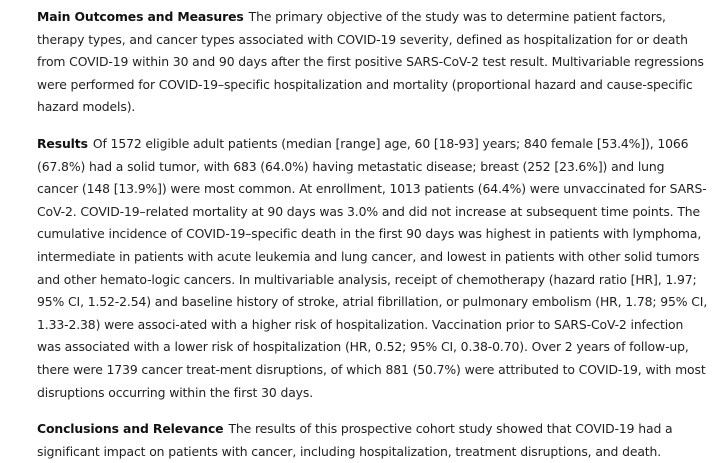 The image size is (713, 463). I want to click on main-outcomes-heading: Main Outcomes and Measures, so click(140, 16).